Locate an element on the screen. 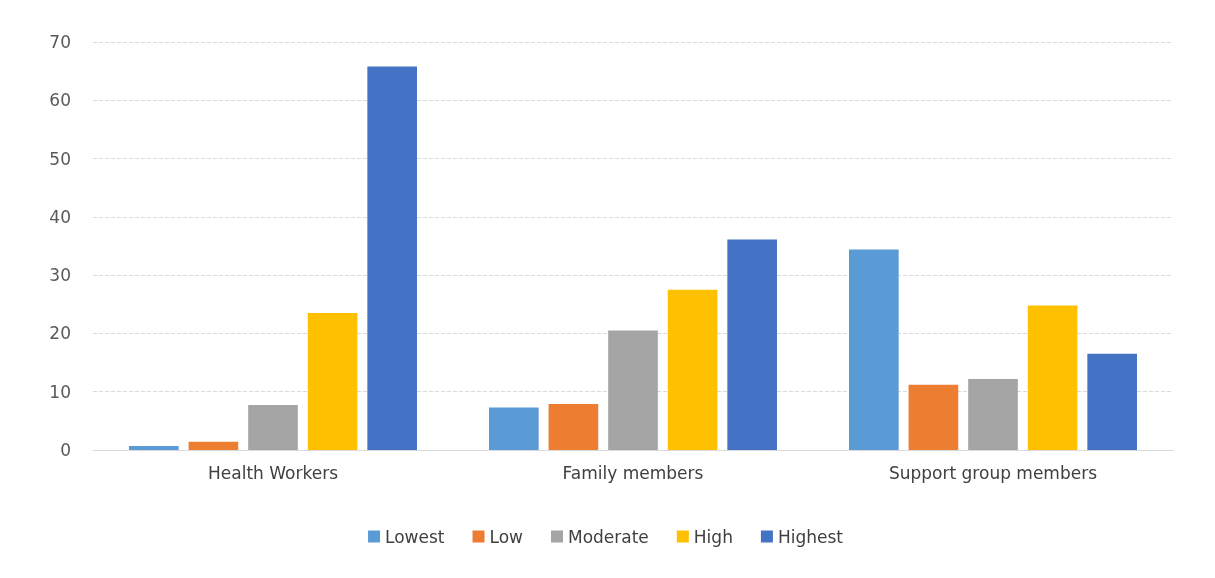 Image resolution: width=1215 pixels, height=578 pixels. y-tick-label: 60 is located at coordinates (60, 100).